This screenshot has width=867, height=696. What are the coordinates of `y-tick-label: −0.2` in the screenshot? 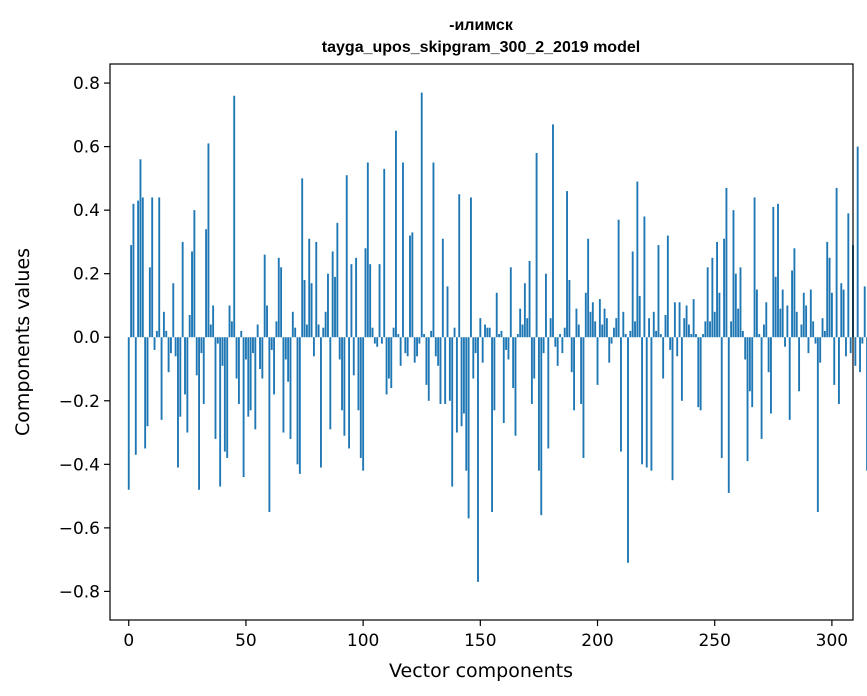 It's located at (79, 402).